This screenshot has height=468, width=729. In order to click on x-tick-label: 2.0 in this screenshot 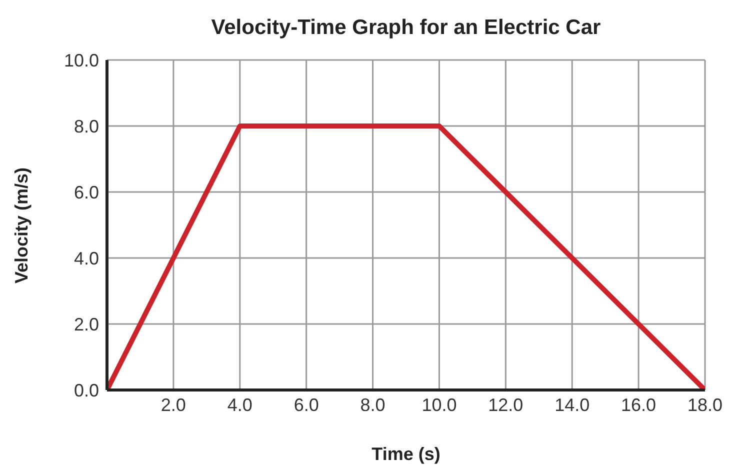, I will do `click(173, 404)`.